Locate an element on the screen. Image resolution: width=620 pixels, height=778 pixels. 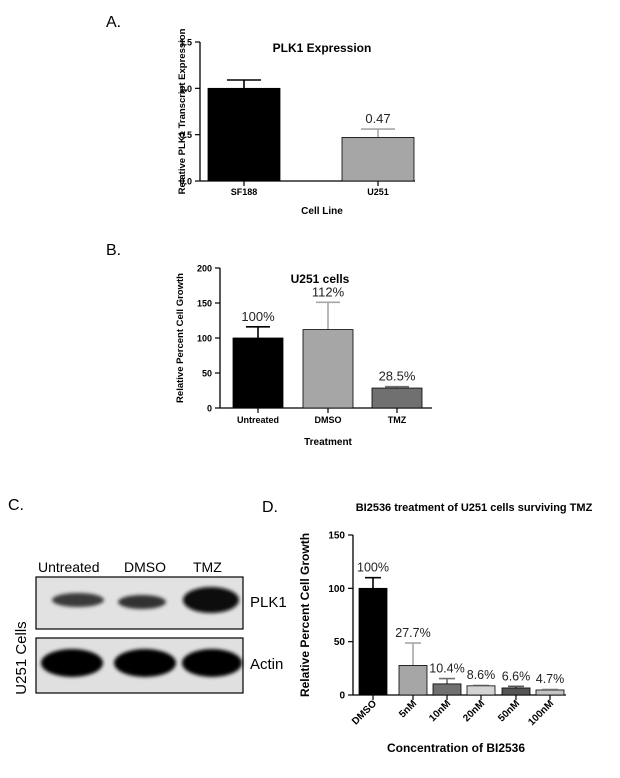
x-axis-label: Treatment is located at coordinates (328, 442).